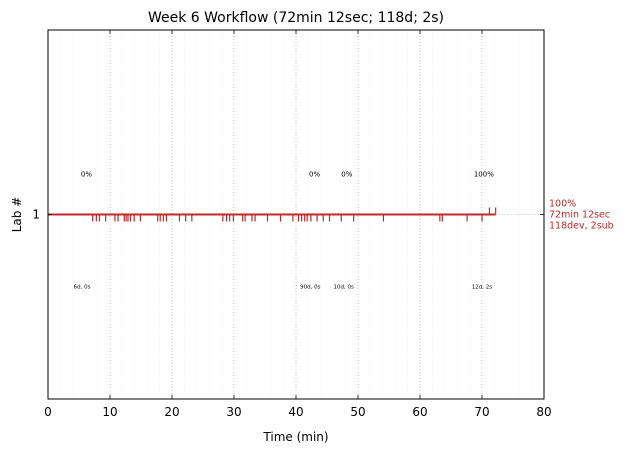 The image size is (634, 453). I want to click on y-axis-ticks: 1, so click(288, 215).